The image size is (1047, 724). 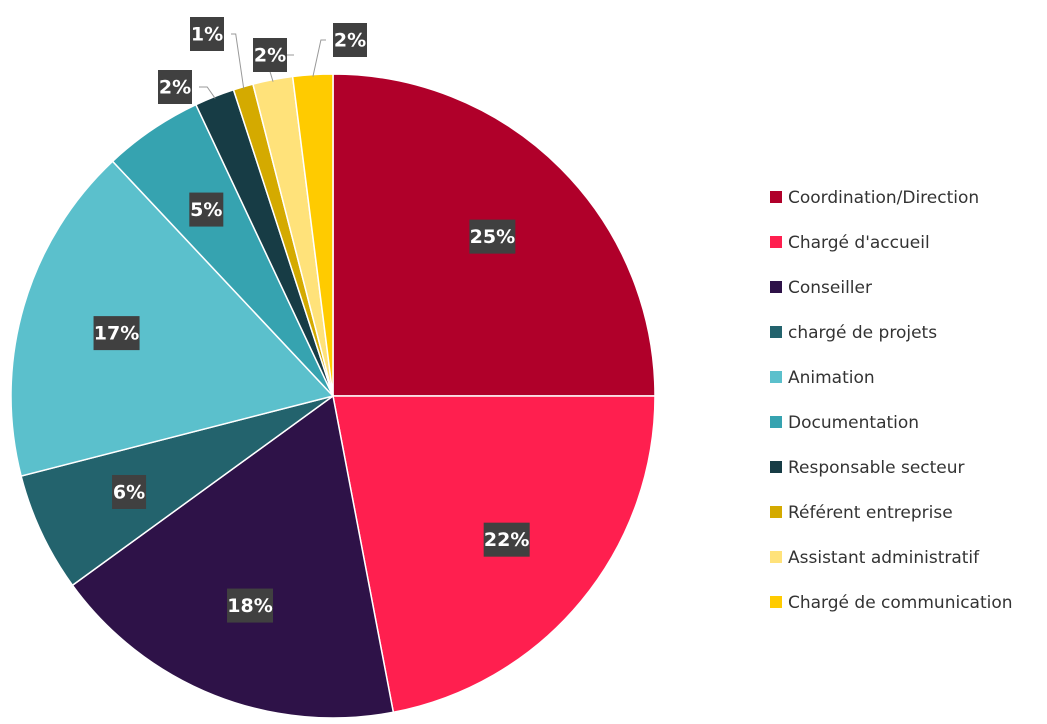 I want to click on legend-label: Chargé d'accueil, so click(x=859, y=243).